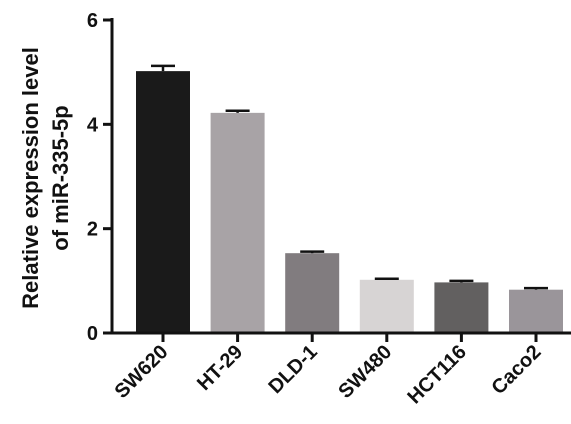 The image size is (571, 424). Describe the element at coordinates (386, 306) in the screenshot. I see `bar-sw480` at that location.